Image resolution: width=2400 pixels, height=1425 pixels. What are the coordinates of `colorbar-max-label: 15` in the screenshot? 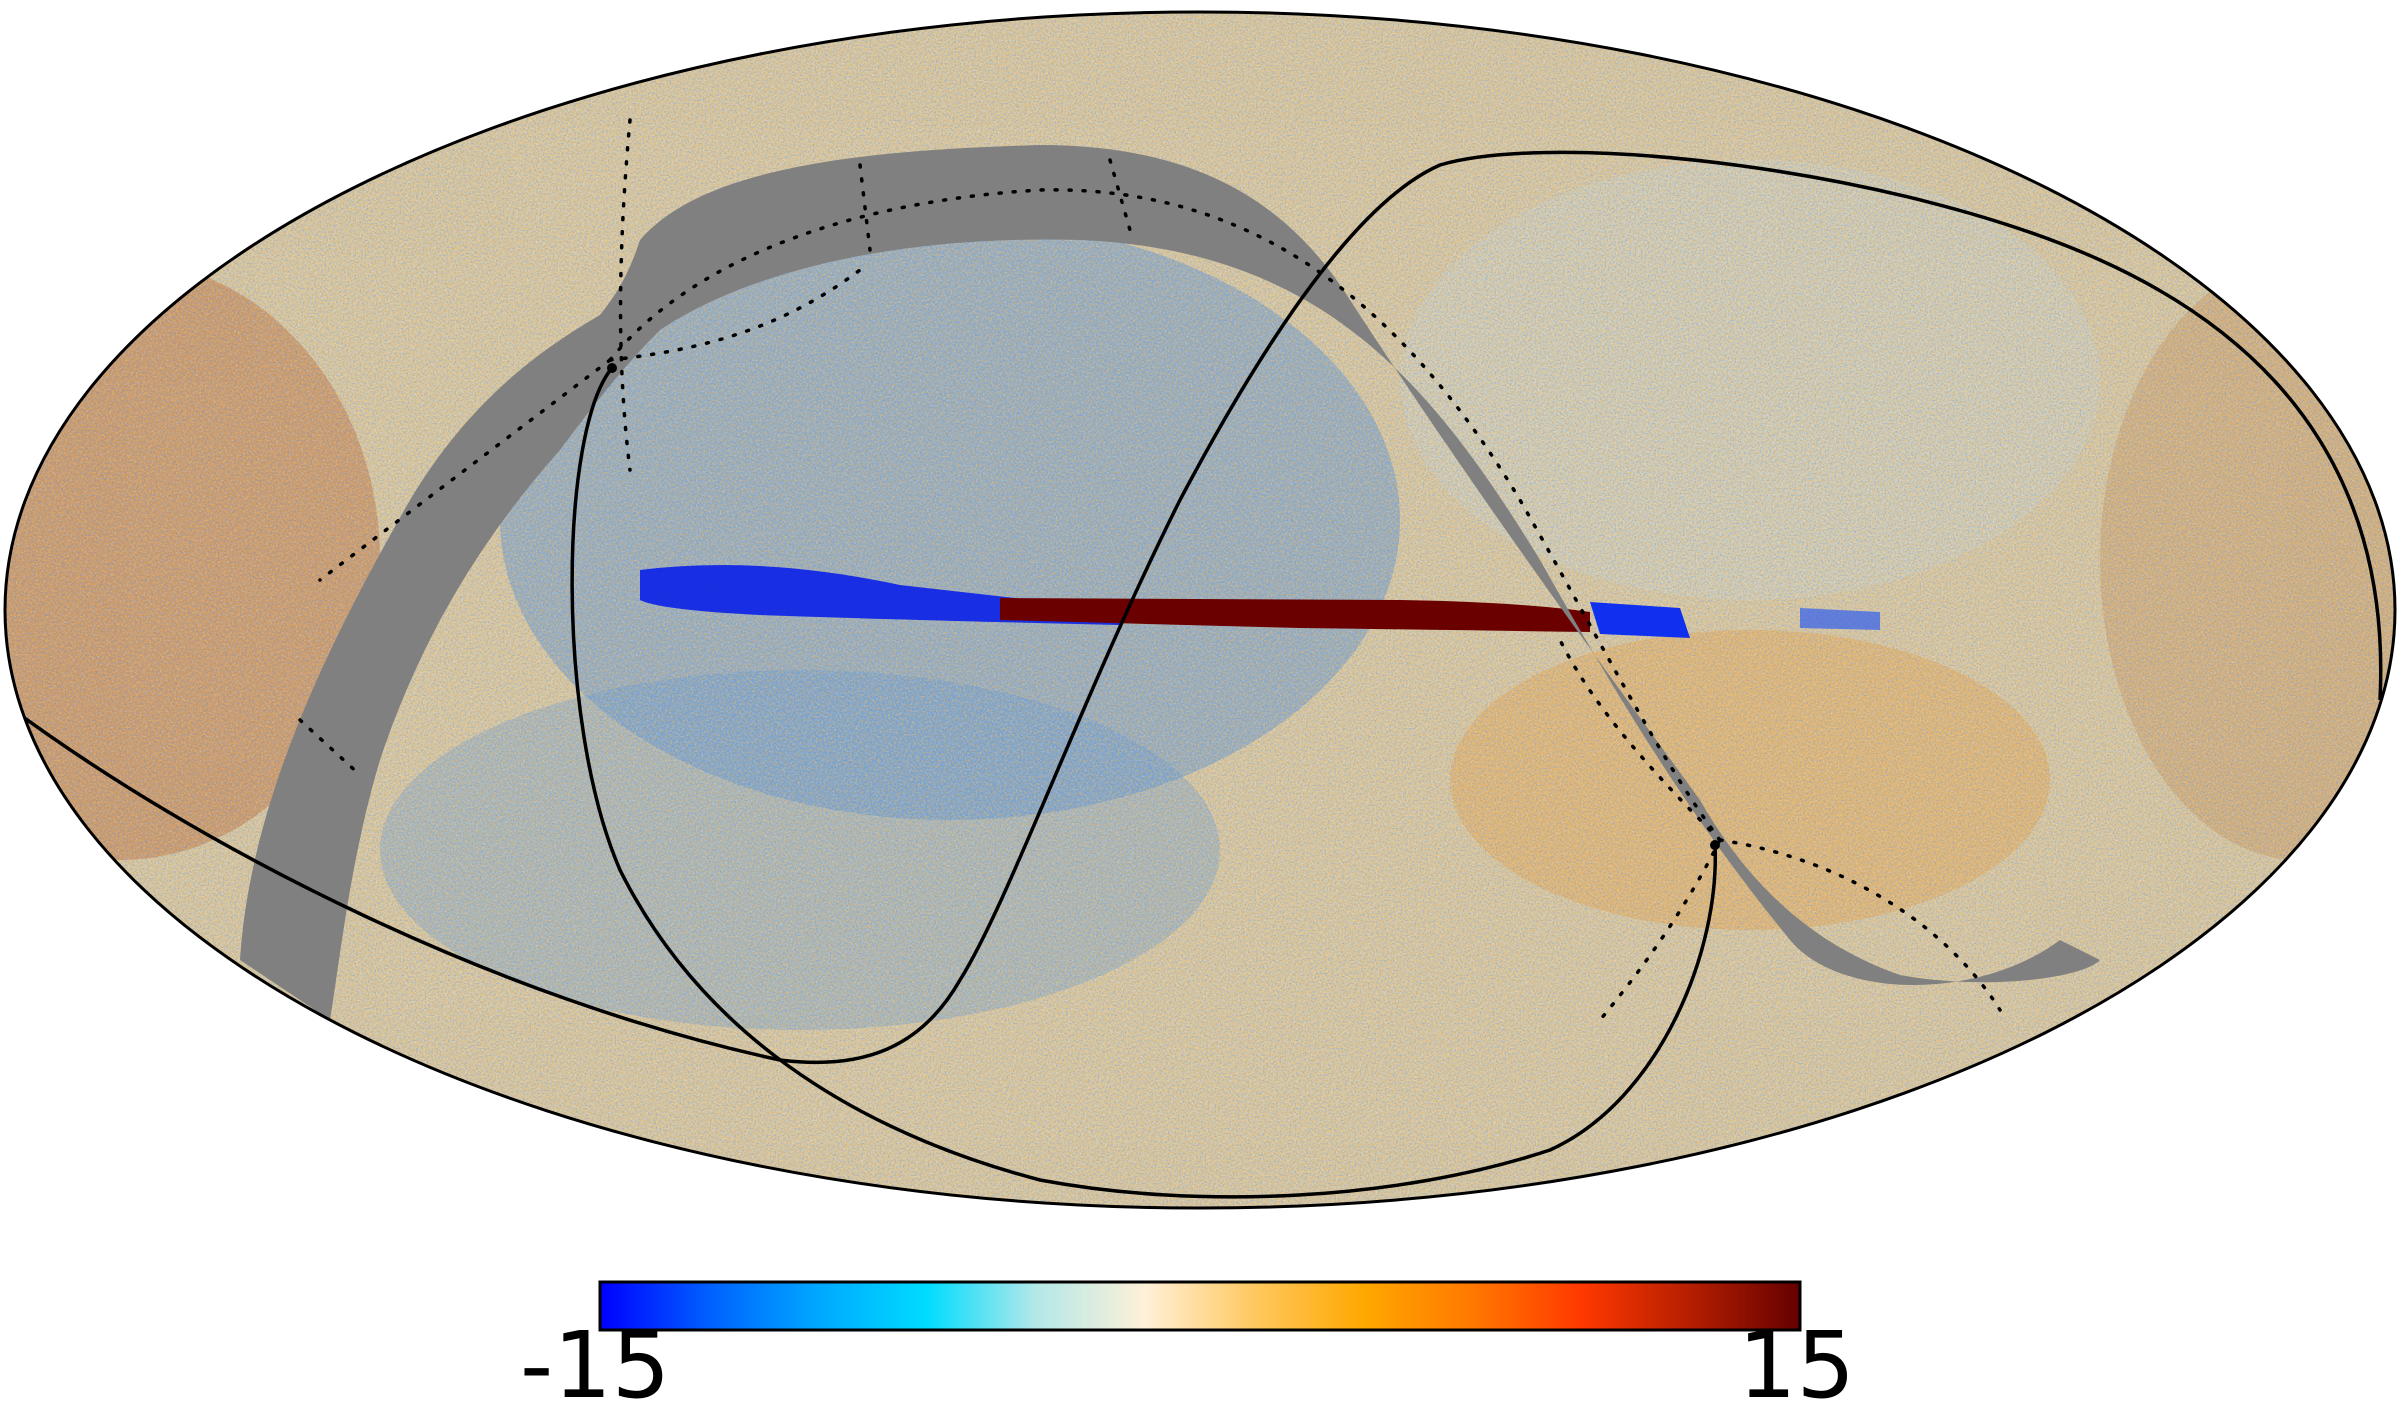 It's located at (1797, 1365).